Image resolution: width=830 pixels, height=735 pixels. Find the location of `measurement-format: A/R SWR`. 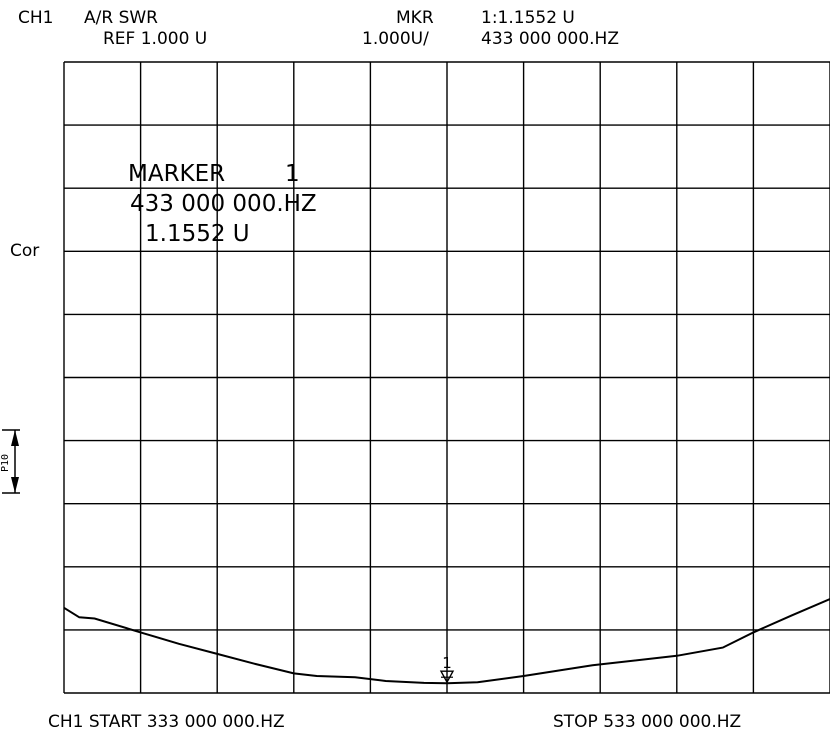

measurement-format: A/R SWR is located at coordinates (121, 18).